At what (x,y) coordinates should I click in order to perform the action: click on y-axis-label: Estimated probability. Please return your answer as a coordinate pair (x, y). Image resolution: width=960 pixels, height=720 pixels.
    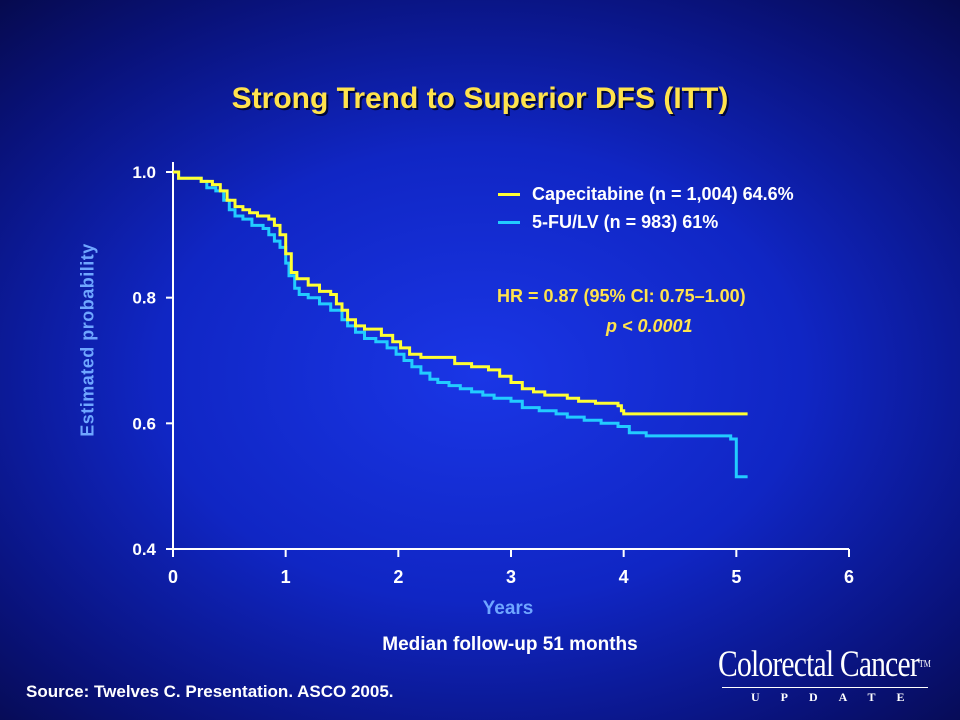
    Looking at the image, I should click on (87, 340).